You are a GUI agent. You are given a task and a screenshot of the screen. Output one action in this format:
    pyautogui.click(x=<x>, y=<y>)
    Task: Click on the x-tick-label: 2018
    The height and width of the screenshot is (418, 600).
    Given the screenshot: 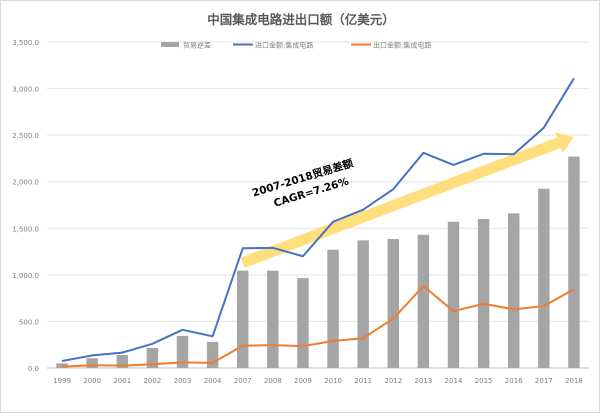 What is the action you would take?
    pyautogui.click(x=574, y=381)
    